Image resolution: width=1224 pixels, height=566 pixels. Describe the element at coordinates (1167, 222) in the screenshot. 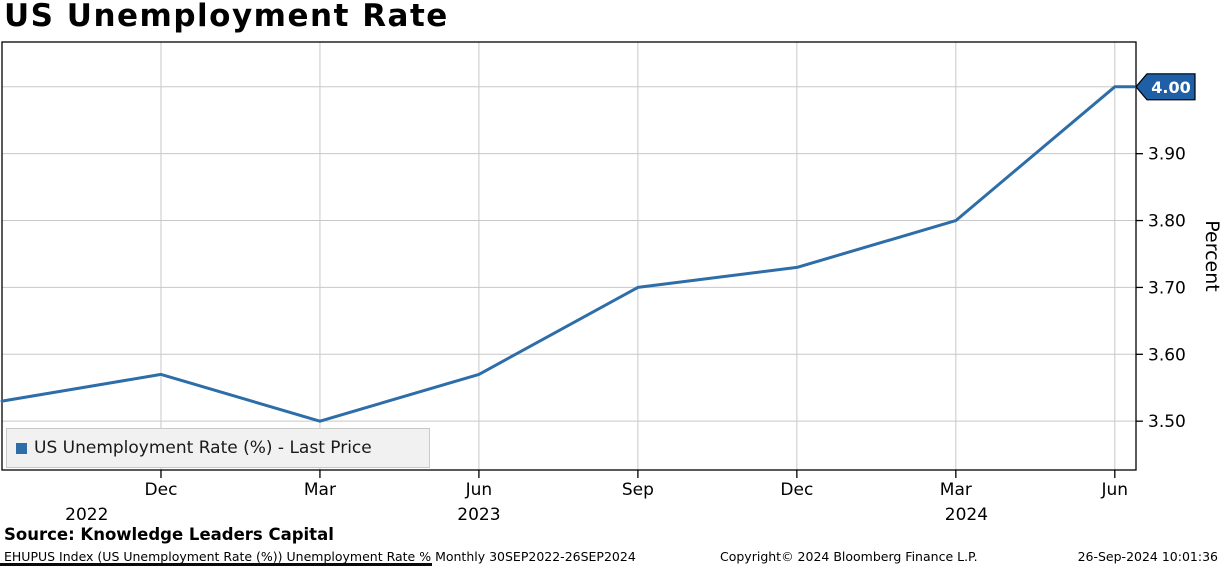

I see `y-tick-label: 3.80` at that location.